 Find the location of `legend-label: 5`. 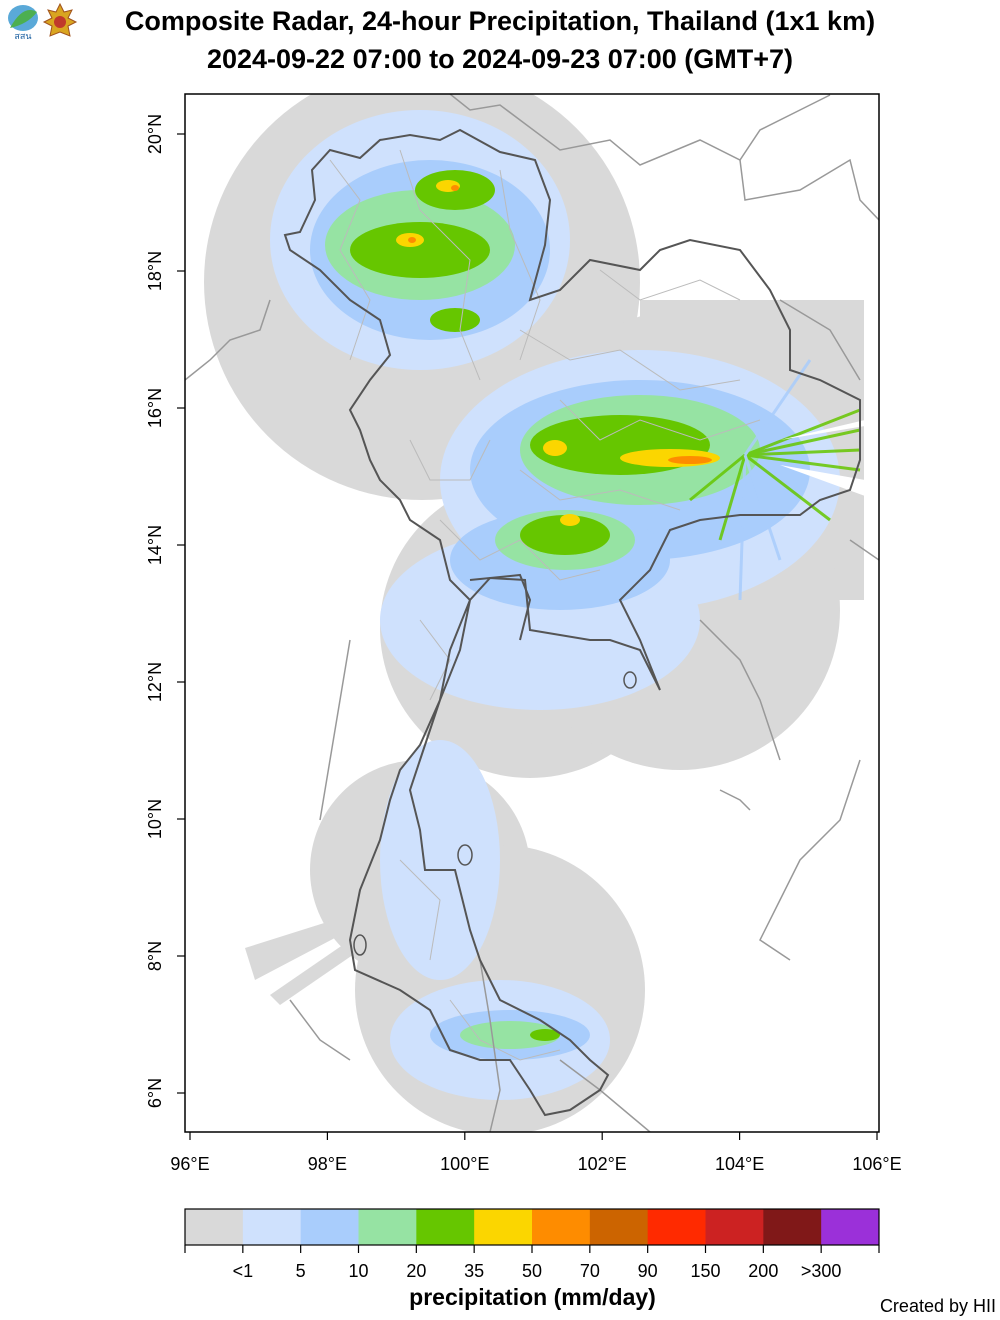

legend-label: 5 is located at coordinates (301, 1271).